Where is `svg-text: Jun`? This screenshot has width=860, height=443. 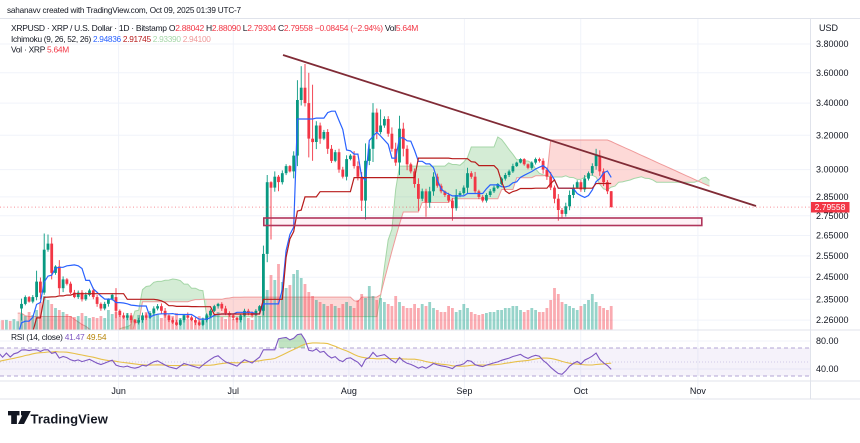
svg-text: Jun is located at coordinates (118, 391).